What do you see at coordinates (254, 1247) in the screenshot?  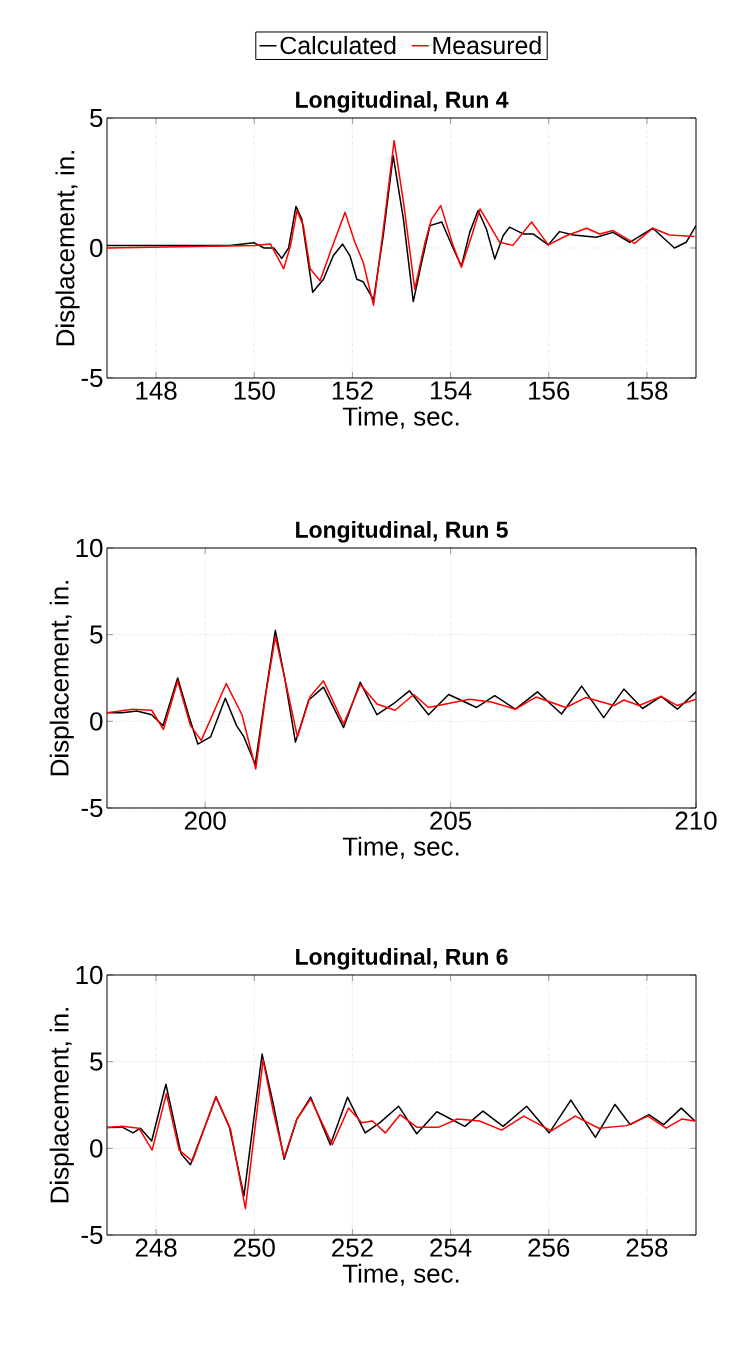 I see `x-tick-label: 250` at bounding box center [254, 1247].